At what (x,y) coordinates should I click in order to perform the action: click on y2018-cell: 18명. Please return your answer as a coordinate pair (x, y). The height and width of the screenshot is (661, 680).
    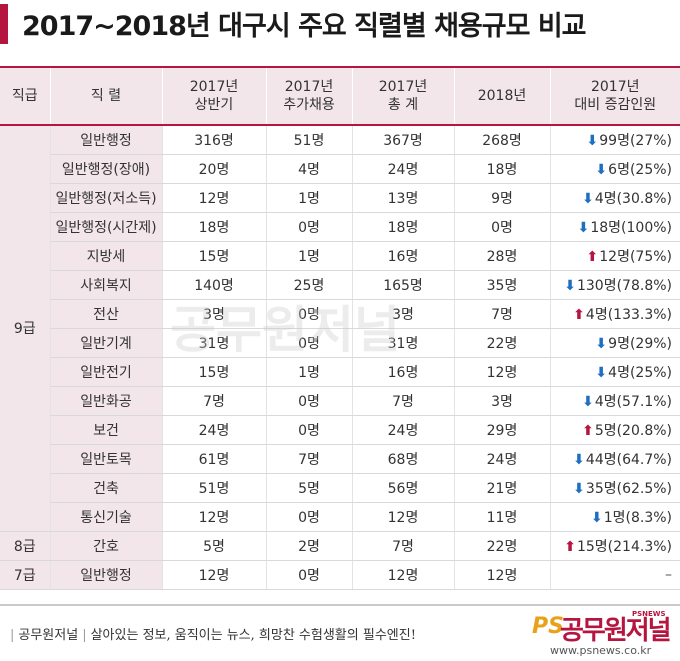
    Looking at the image, I should click on (502, 169).